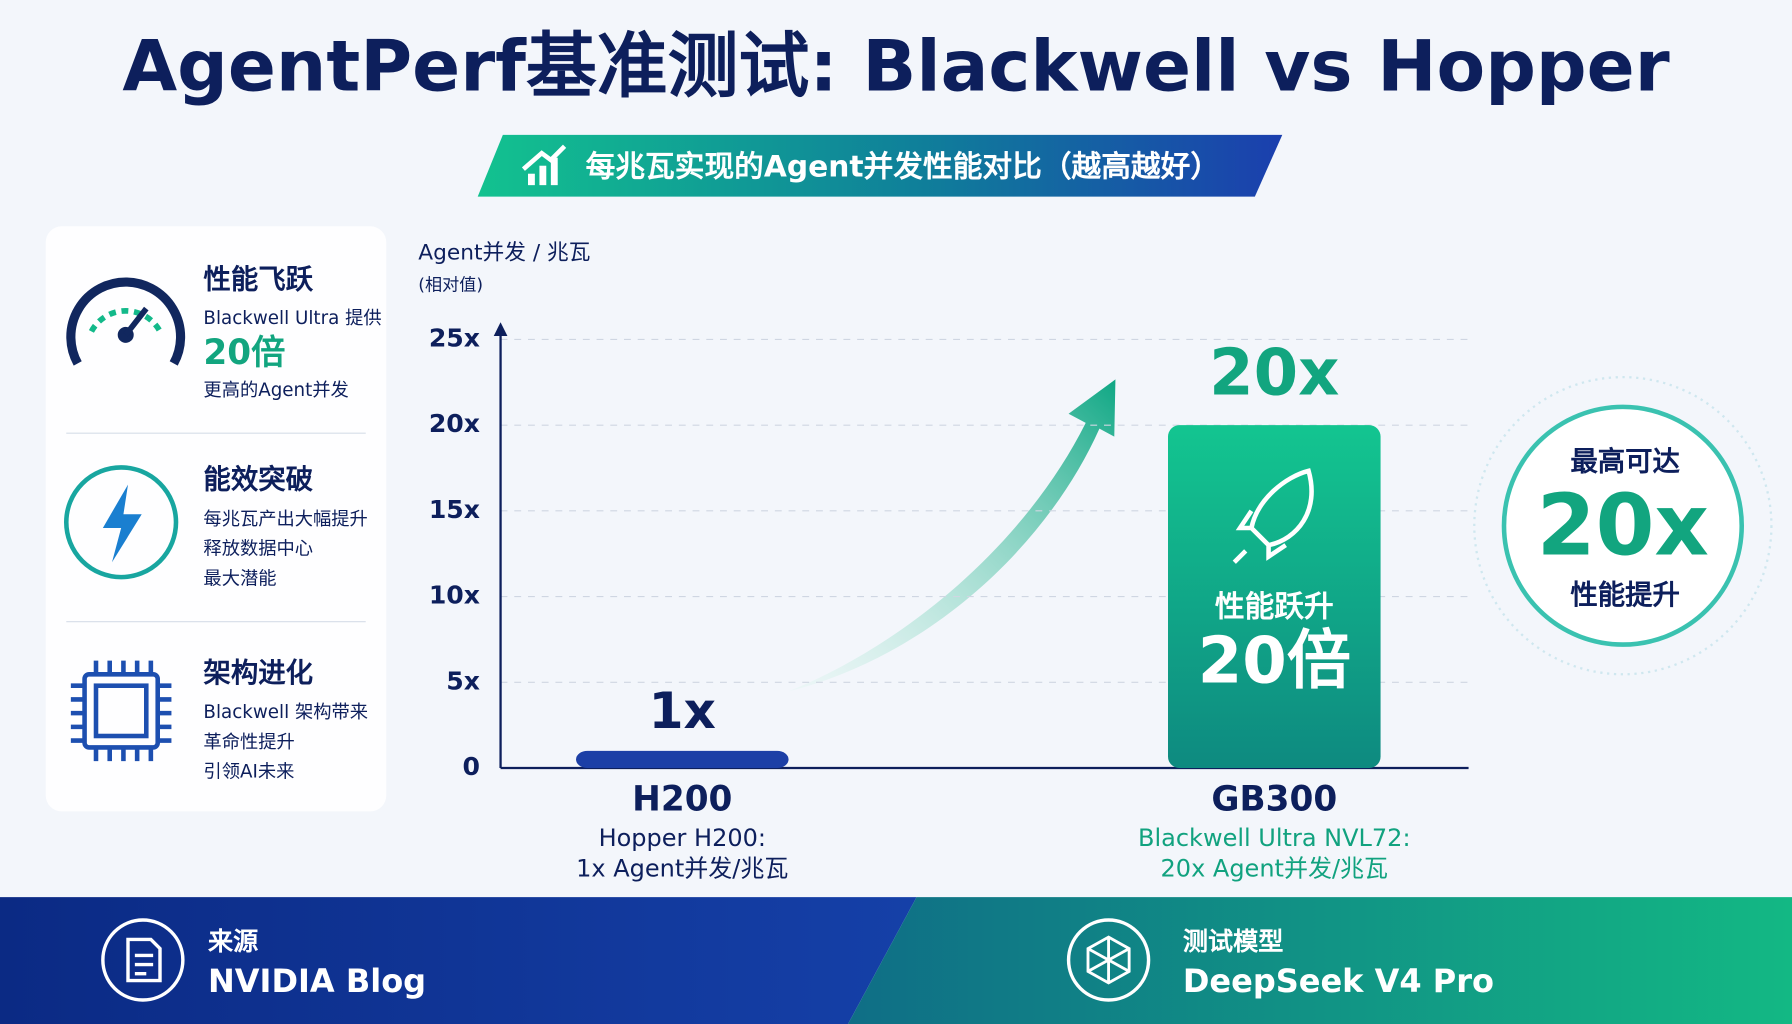  Describe the element at coordinates (504, 253) in the screenshot. I see `y-axis-label: Agent并发 / 兆瓦` at that location.